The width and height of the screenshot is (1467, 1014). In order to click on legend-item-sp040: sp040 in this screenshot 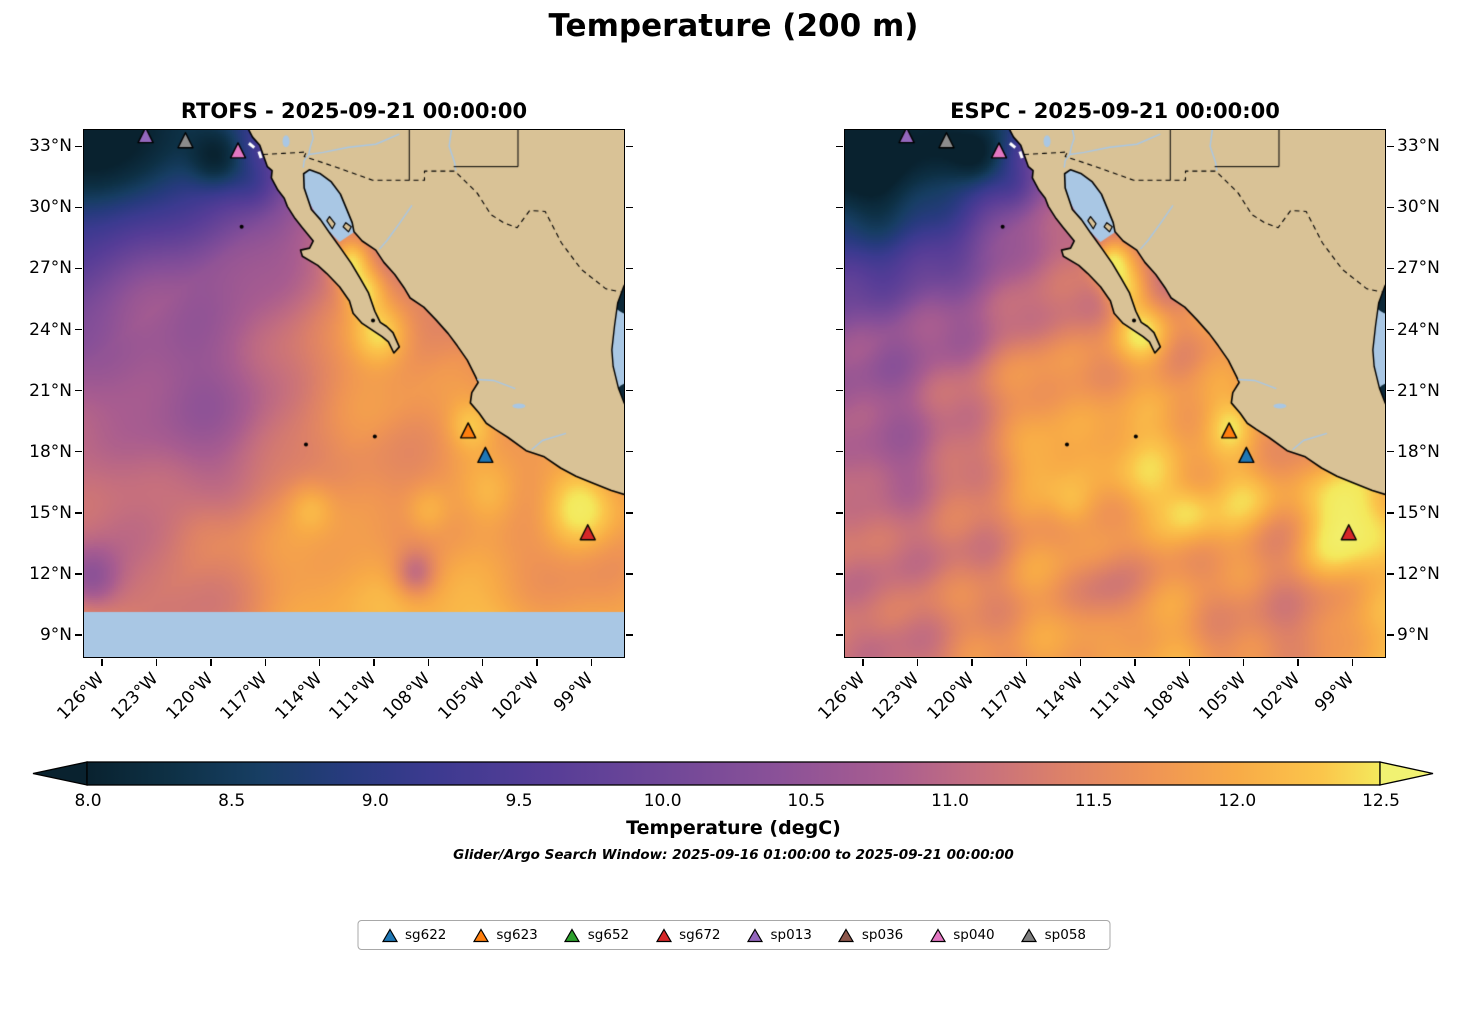, I will do `click(962, 935)`.